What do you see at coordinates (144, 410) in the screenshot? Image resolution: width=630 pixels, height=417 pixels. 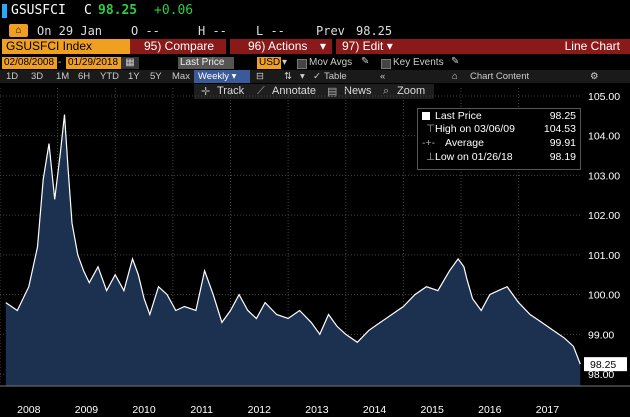 I see `x-tick-label: 2010` at bounding box center [144, 410].